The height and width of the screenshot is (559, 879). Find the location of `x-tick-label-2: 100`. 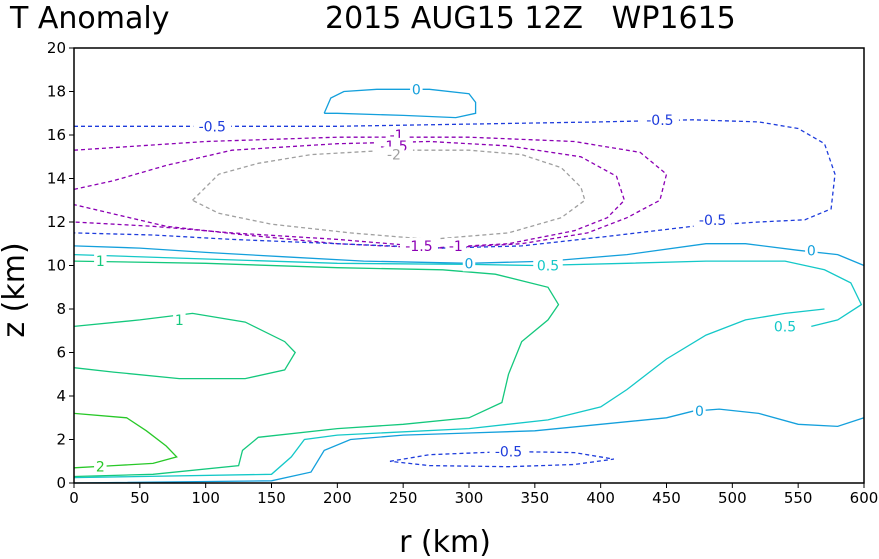

x-tick-label-2: 100 is located at coordinates (205, 498).